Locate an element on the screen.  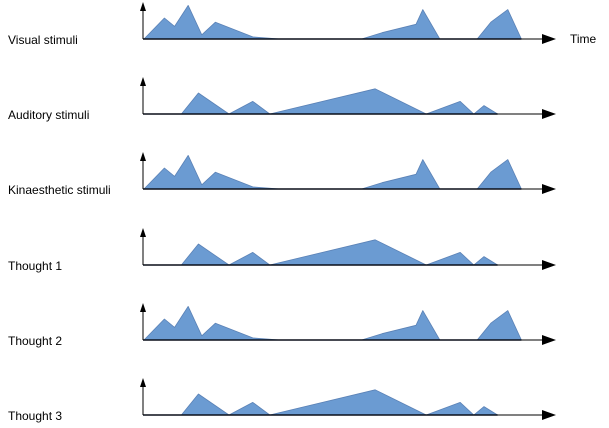
timeline-row: Kinaesthetic stimuli is located at coordinates (282, 174).